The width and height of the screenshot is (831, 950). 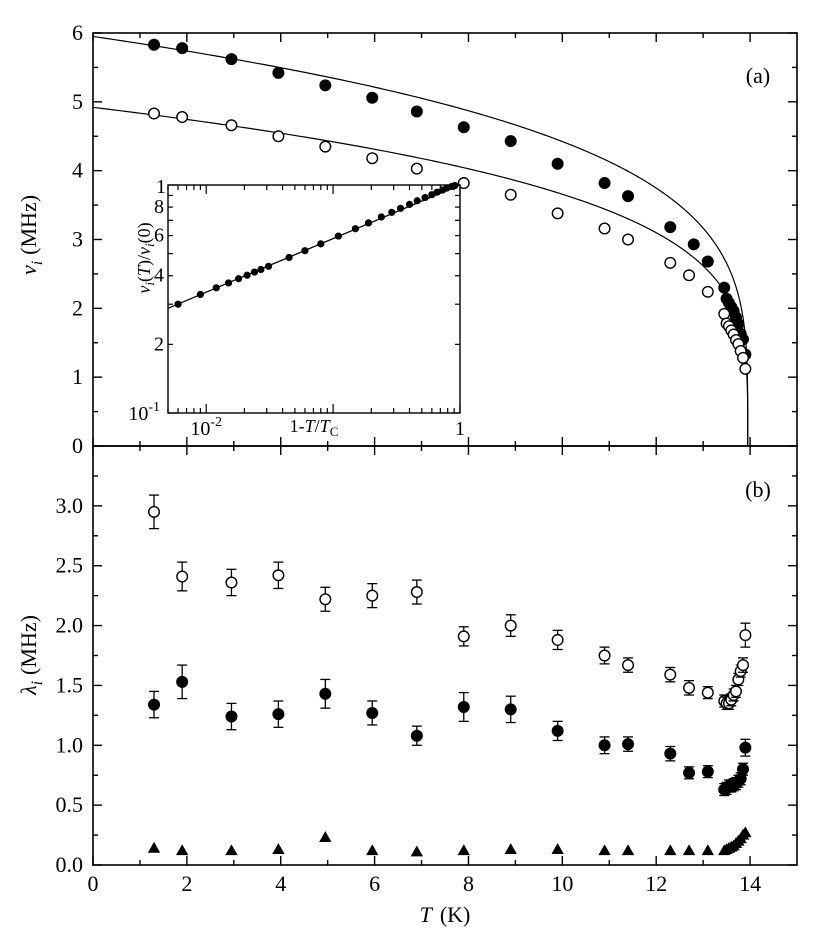 What do you see at coordinates (70, 684) in the screenshot?
I see `panel-b-ytick-label: 1.5` at bounding box center [70, 684].